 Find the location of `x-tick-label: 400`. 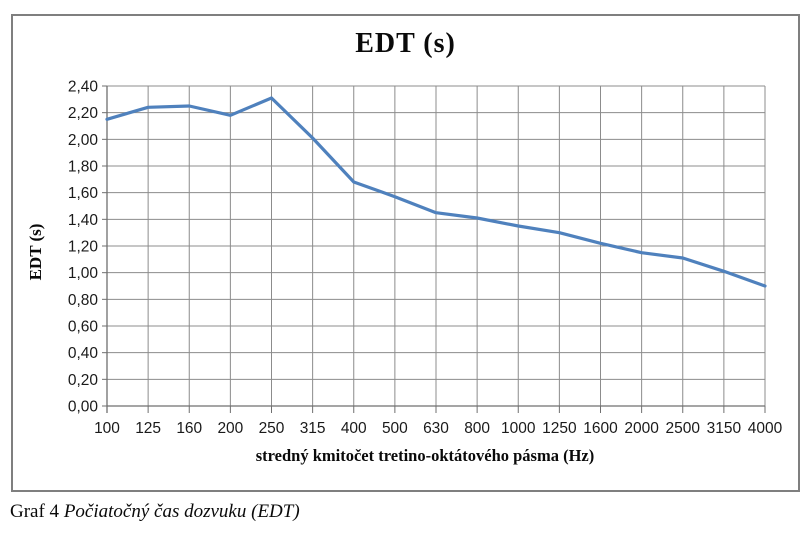

x-tick-label: 400 is located at coordinates (354, 428).